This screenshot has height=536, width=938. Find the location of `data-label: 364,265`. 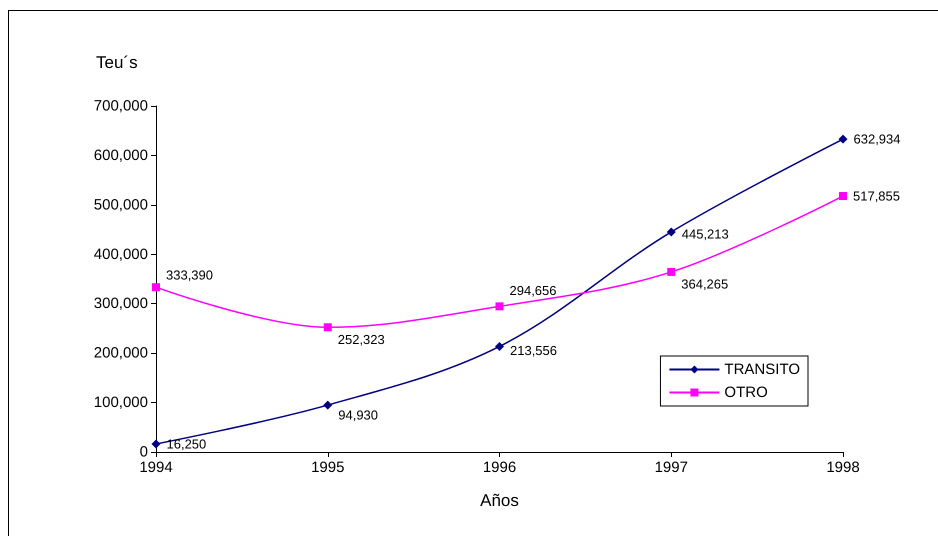

data-label: 364,265 is located at coordinates (704, 284).